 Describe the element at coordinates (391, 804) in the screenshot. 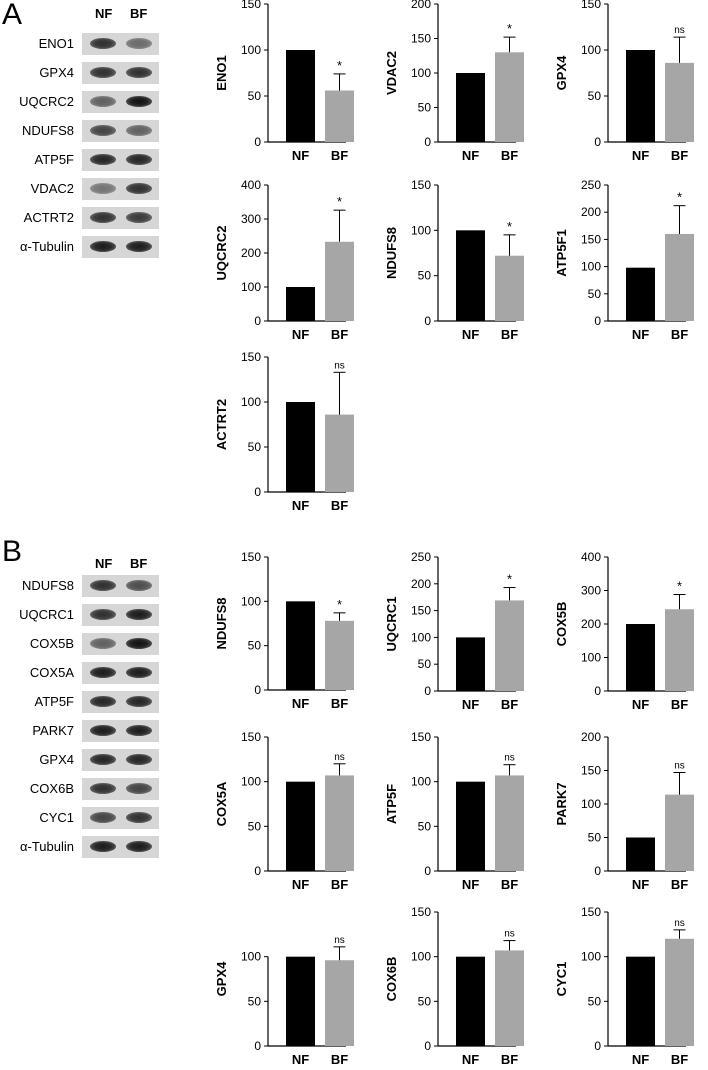

I see `y-axis-label: ATP5F` at that location.